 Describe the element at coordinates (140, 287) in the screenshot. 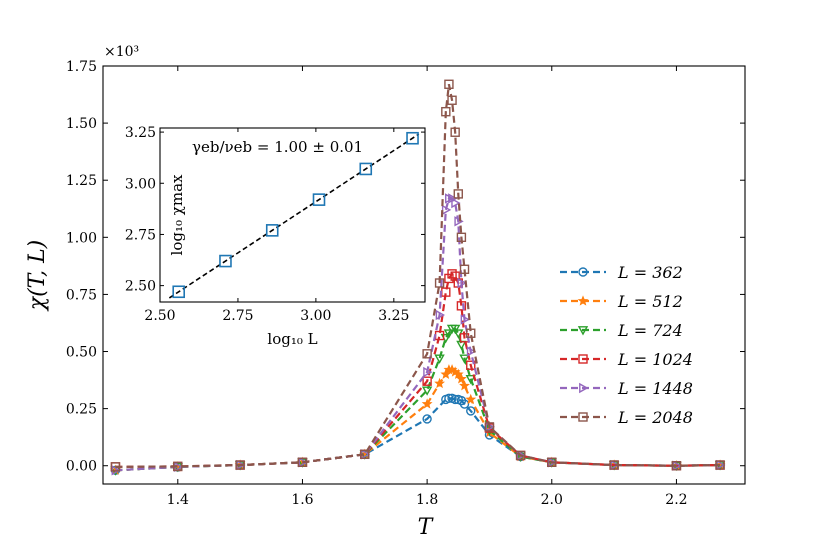

I see `inset-y-tick-label: 2.50` at that location.